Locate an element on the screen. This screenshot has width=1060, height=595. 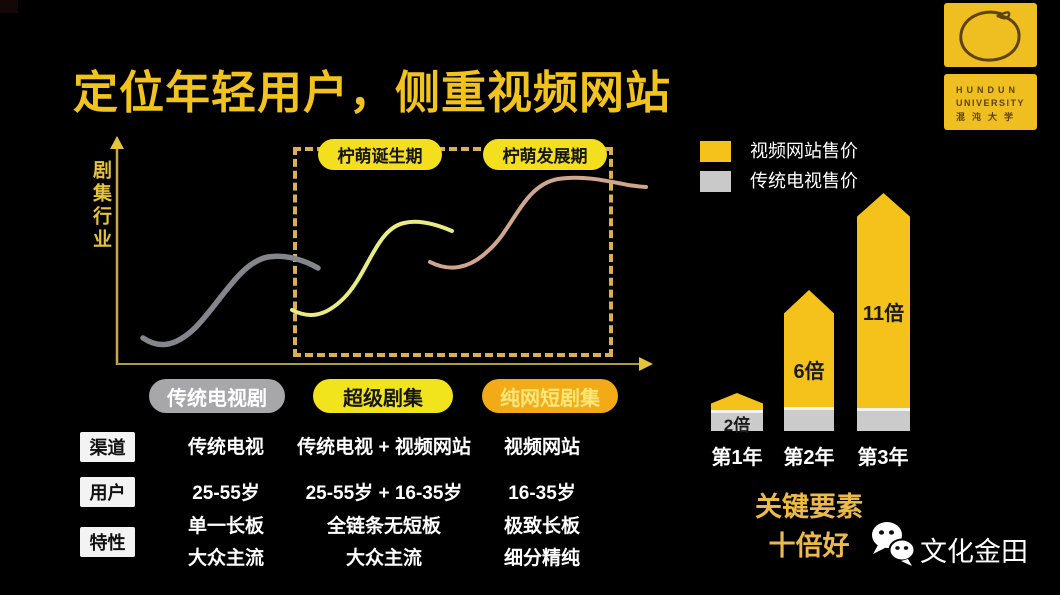
table-cell: 视频网站 is located at coordinates (541, 447).